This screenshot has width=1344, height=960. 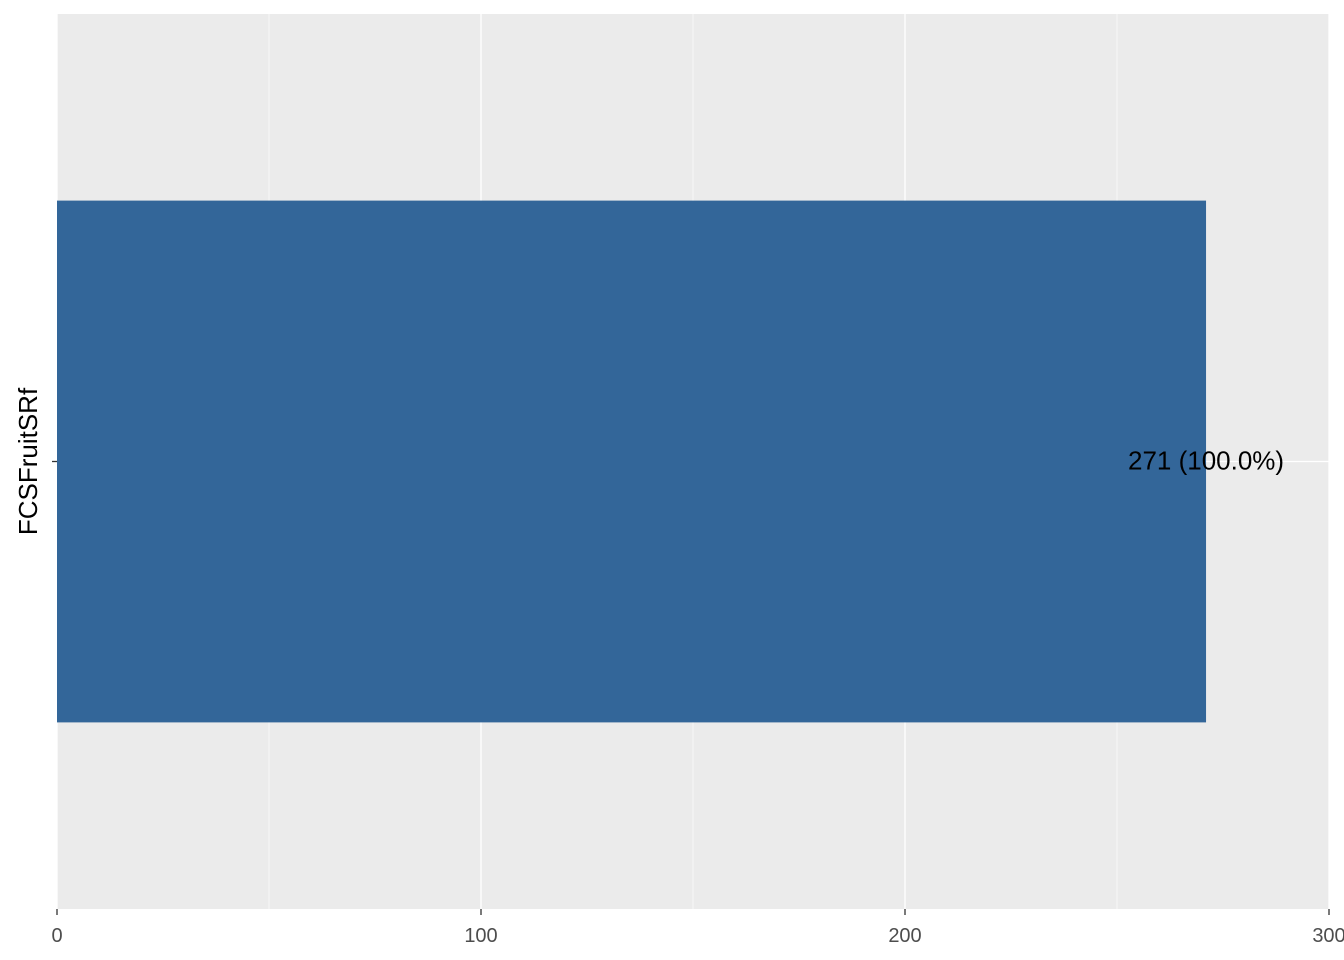 I want to click on x-tick-label: 200, so click(x=904, y=936).